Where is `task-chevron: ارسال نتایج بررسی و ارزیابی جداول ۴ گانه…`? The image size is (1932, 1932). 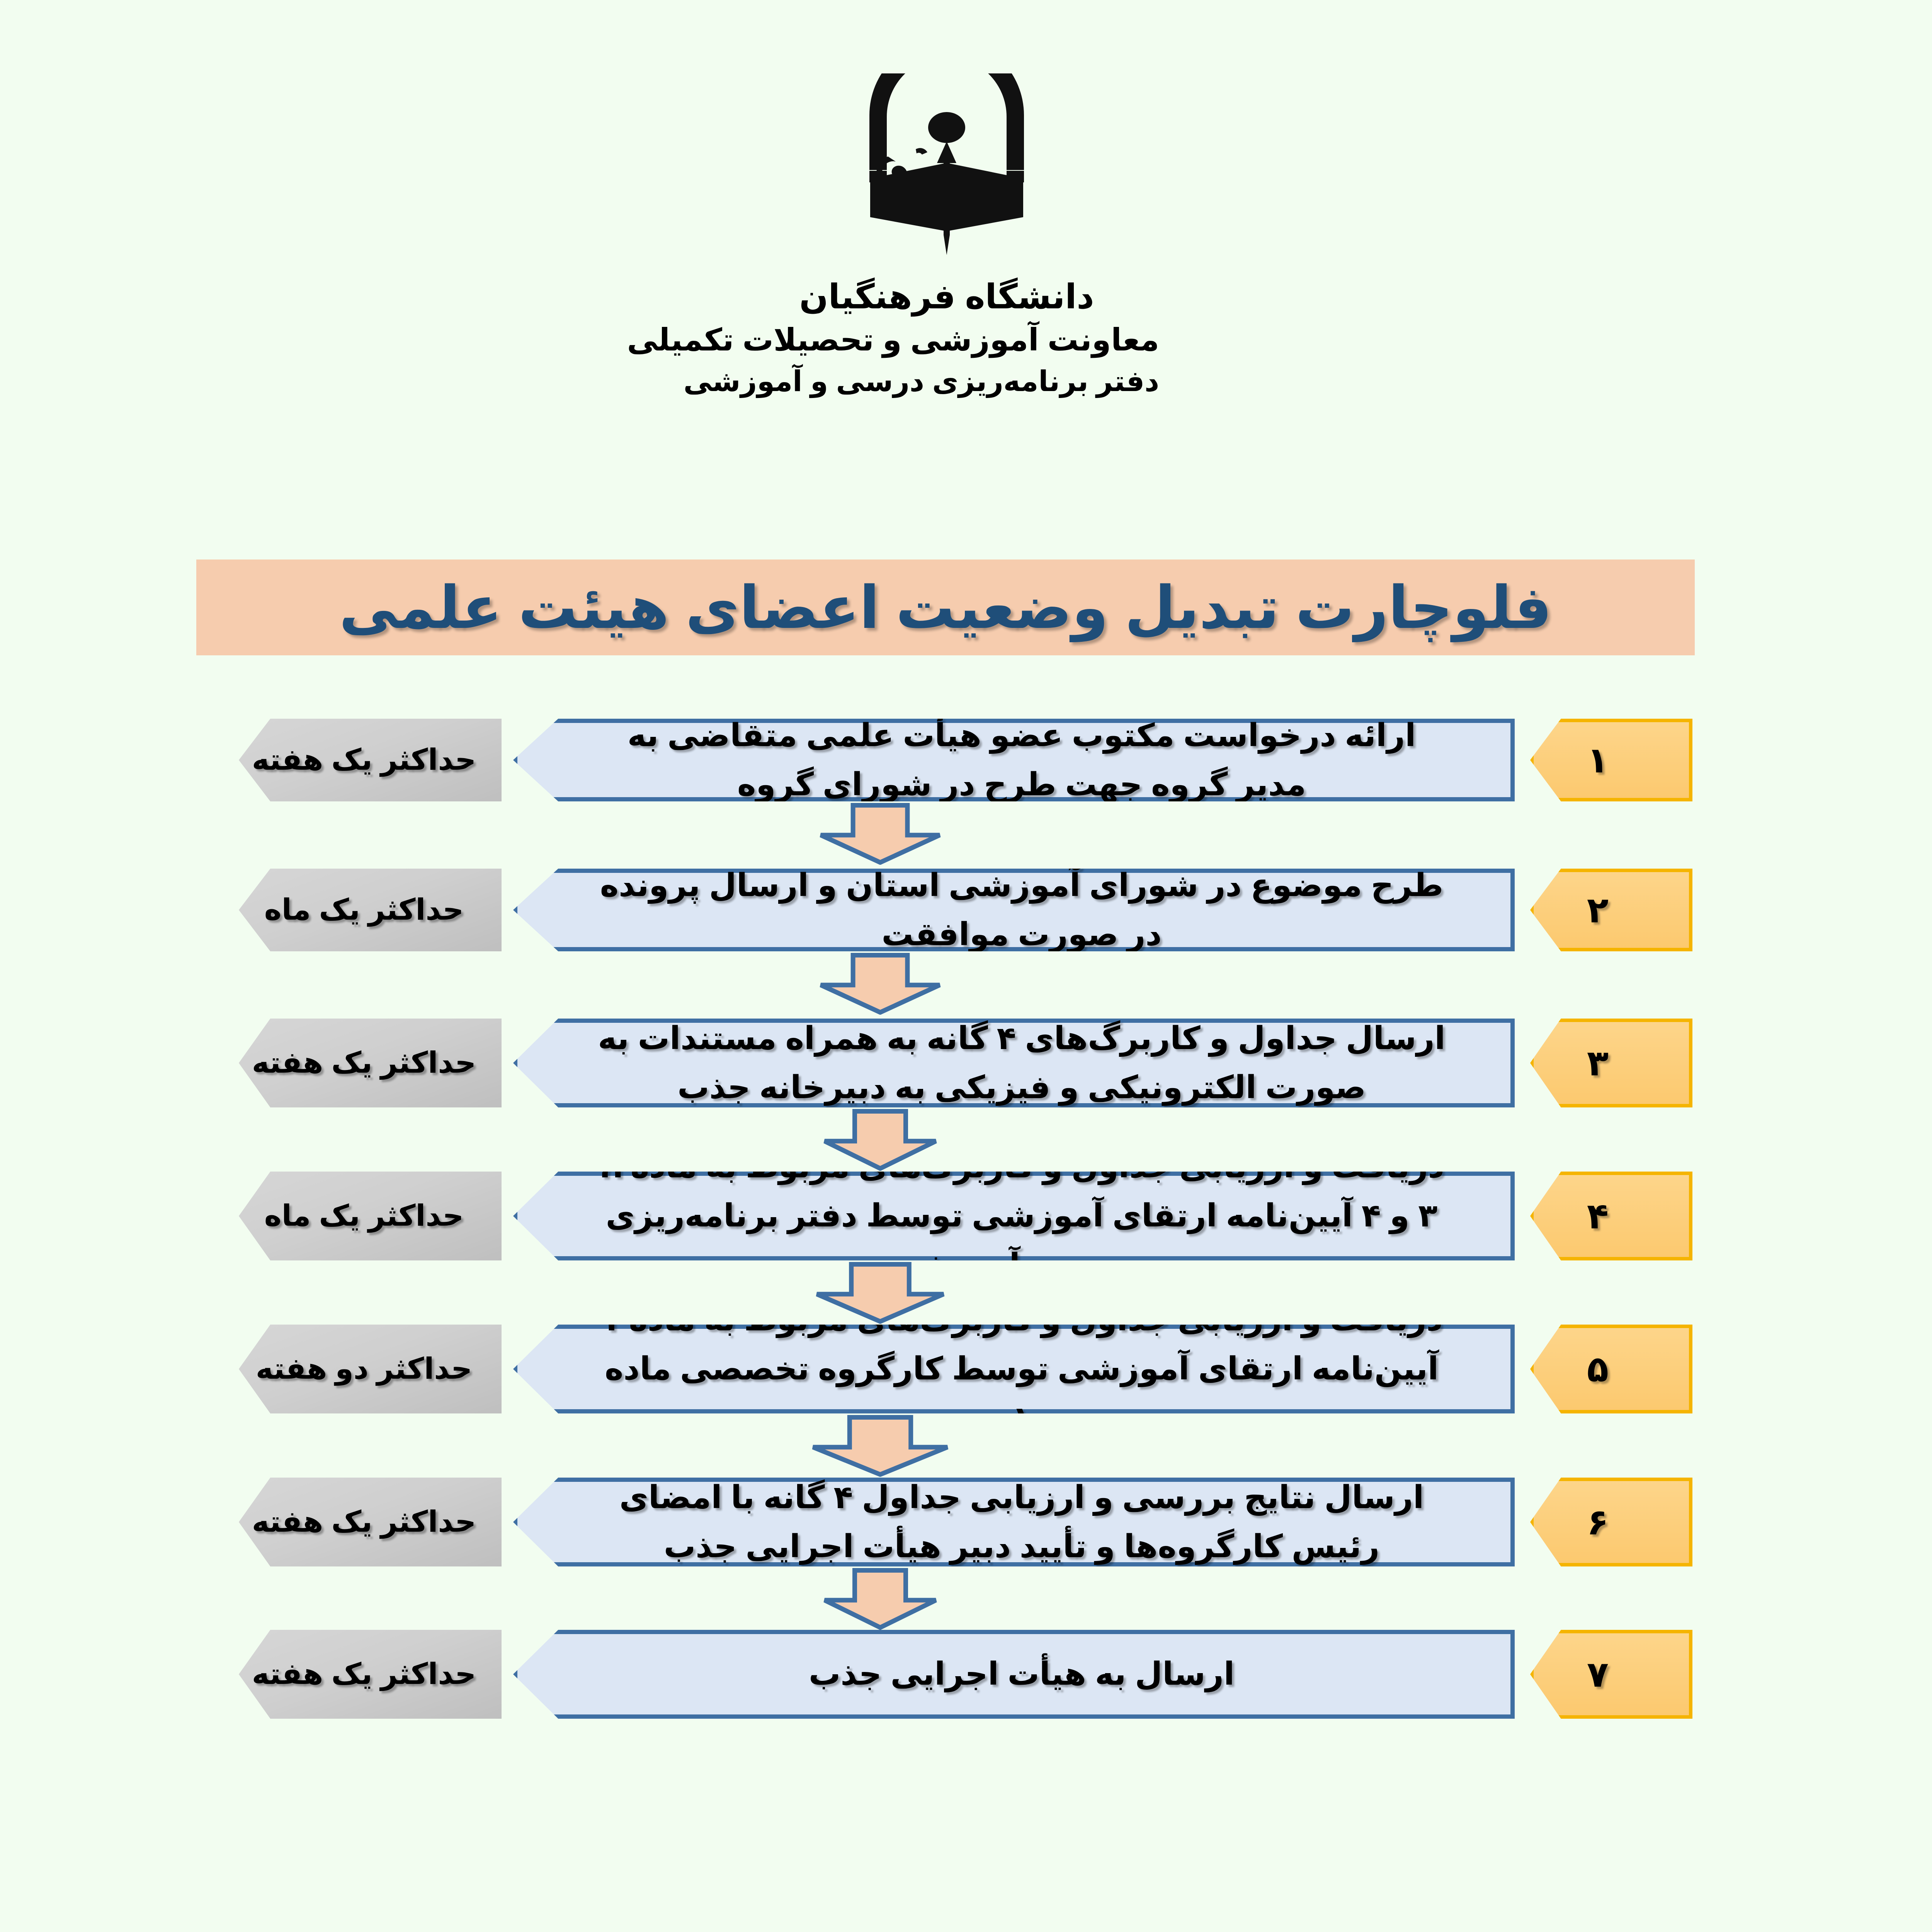 task-chevron: ارسال نتایج بررسی و ارزیابی جداول ۴ گانه… is located at coordinates (1014, 1522).